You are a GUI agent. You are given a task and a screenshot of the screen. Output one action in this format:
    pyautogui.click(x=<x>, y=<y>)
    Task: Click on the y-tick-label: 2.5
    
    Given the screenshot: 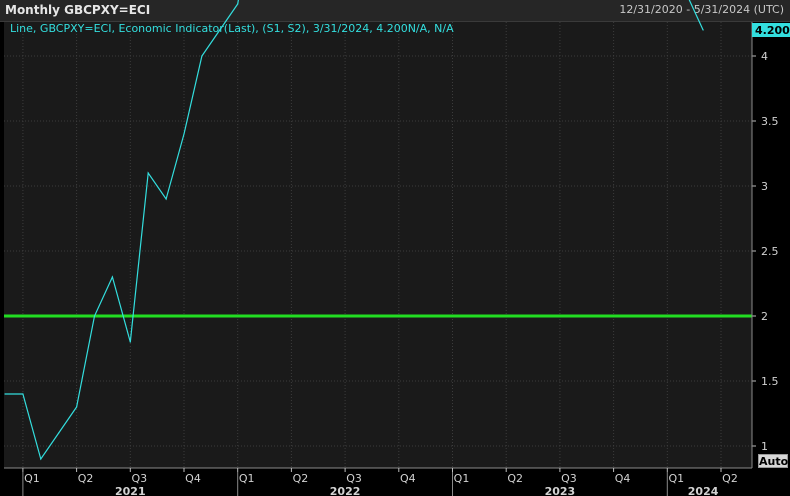 What is the action you would take?
    pyautogui.click(x=770, y=251)
    